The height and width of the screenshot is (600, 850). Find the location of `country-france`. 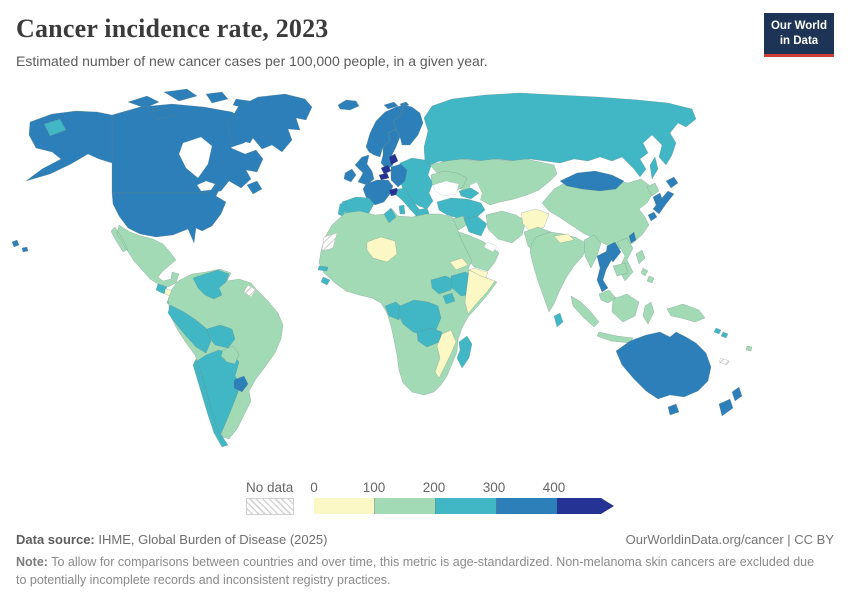

country-france is located at coordinates (378, 192).